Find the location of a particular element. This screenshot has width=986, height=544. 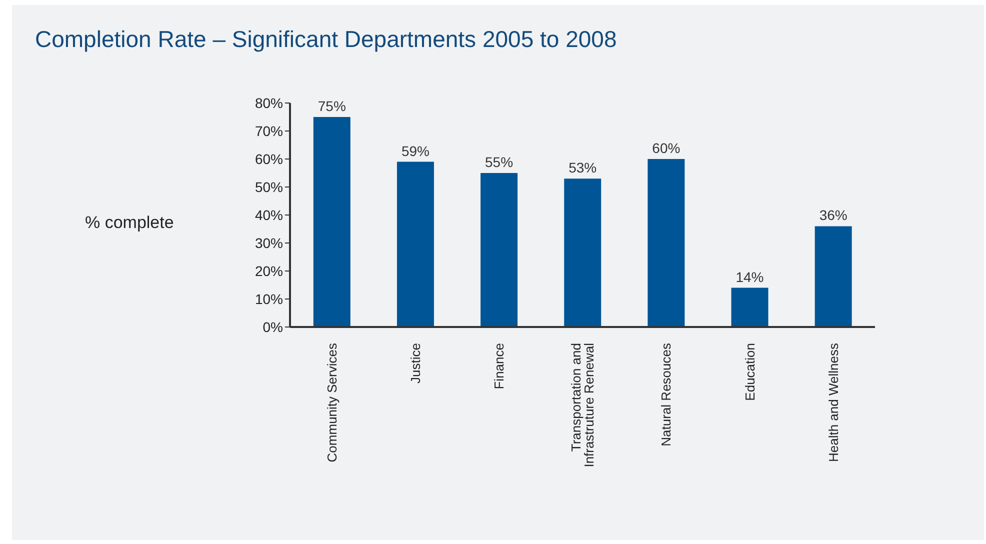

y-tick-label: 60% is located at coordinates (268, 158).